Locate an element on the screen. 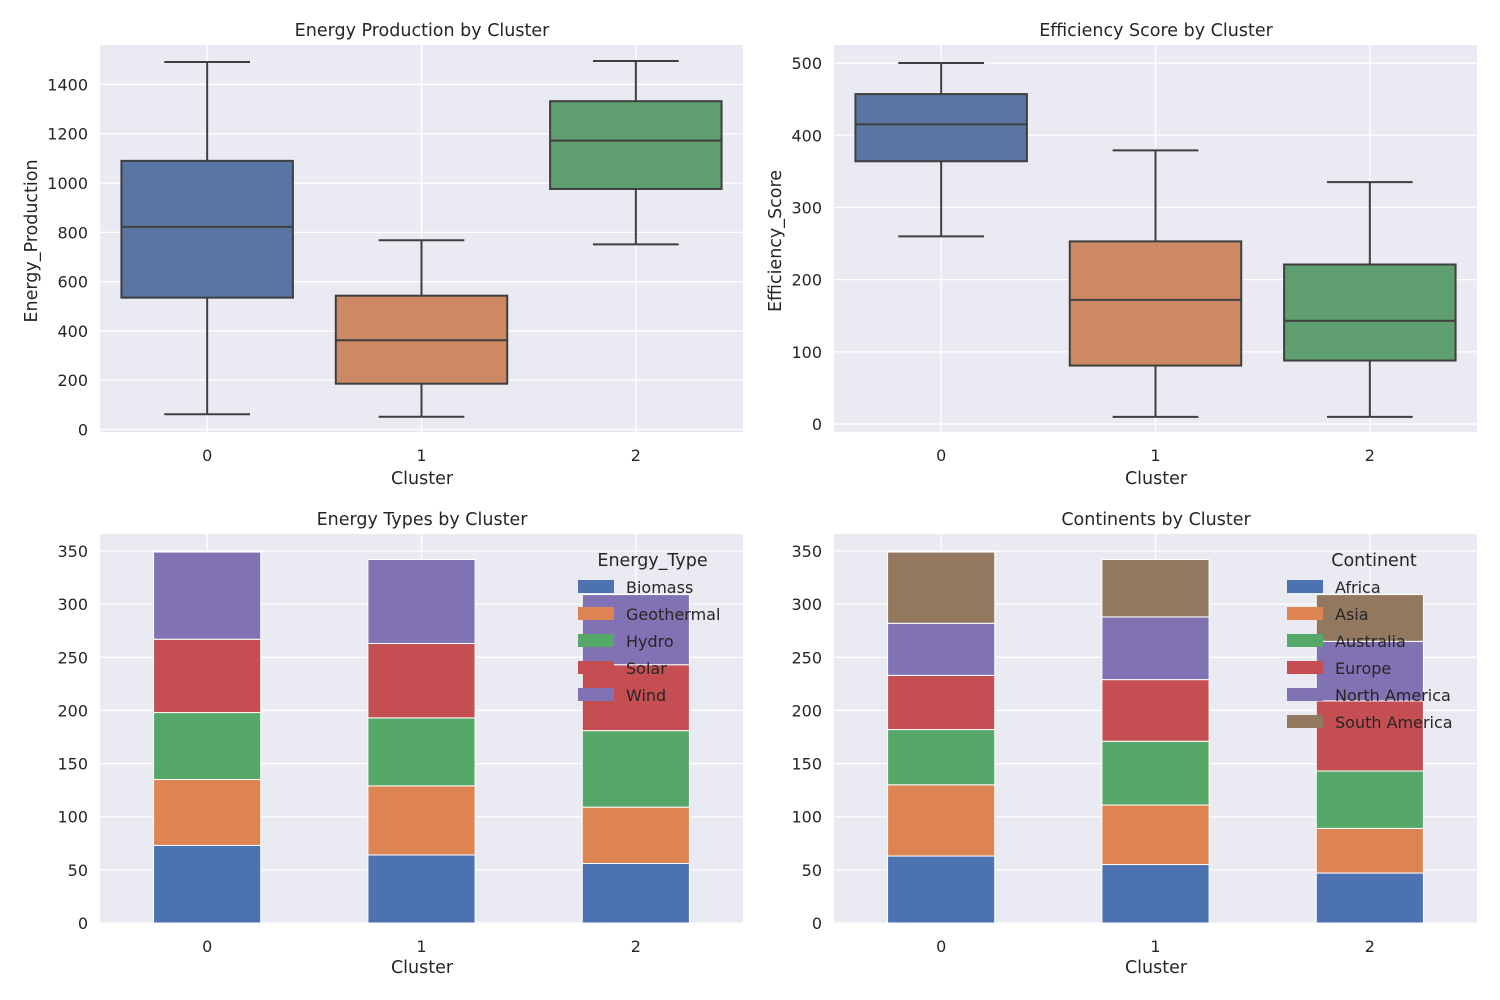 The image size is (1500, 1000). y-tick-label: 800 is located at coordinates (72, 232).